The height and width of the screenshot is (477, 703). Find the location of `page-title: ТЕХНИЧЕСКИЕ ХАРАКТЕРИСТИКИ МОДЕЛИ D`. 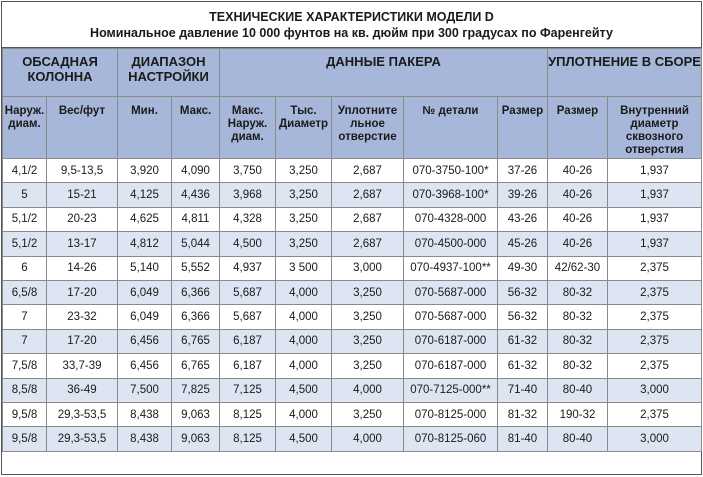

page-title: ТЕХНИЧЕСКИЕ ХАРАКТЕРИСТИКИ МОДЕЛИ D is located at coordinates (351, 16).